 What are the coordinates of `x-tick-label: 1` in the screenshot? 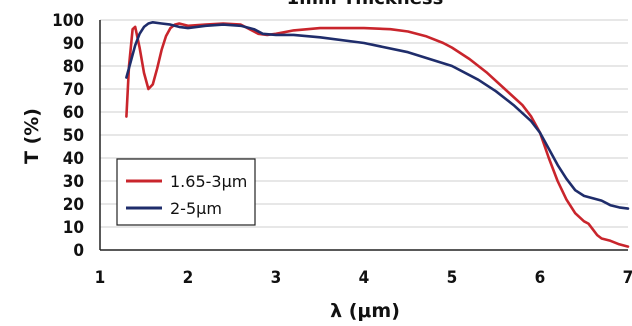 It's located at (100, 278).